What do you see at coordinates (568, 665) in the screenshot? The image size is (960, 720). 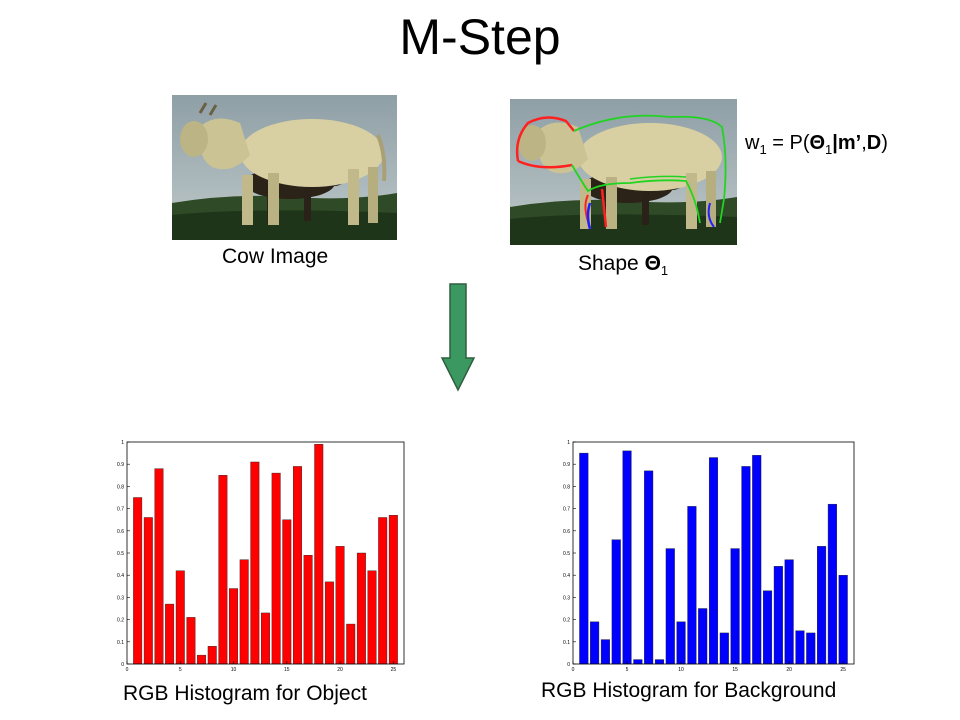 I see `y-tick-label-background-0: 0` at bounding box center [568, 665].